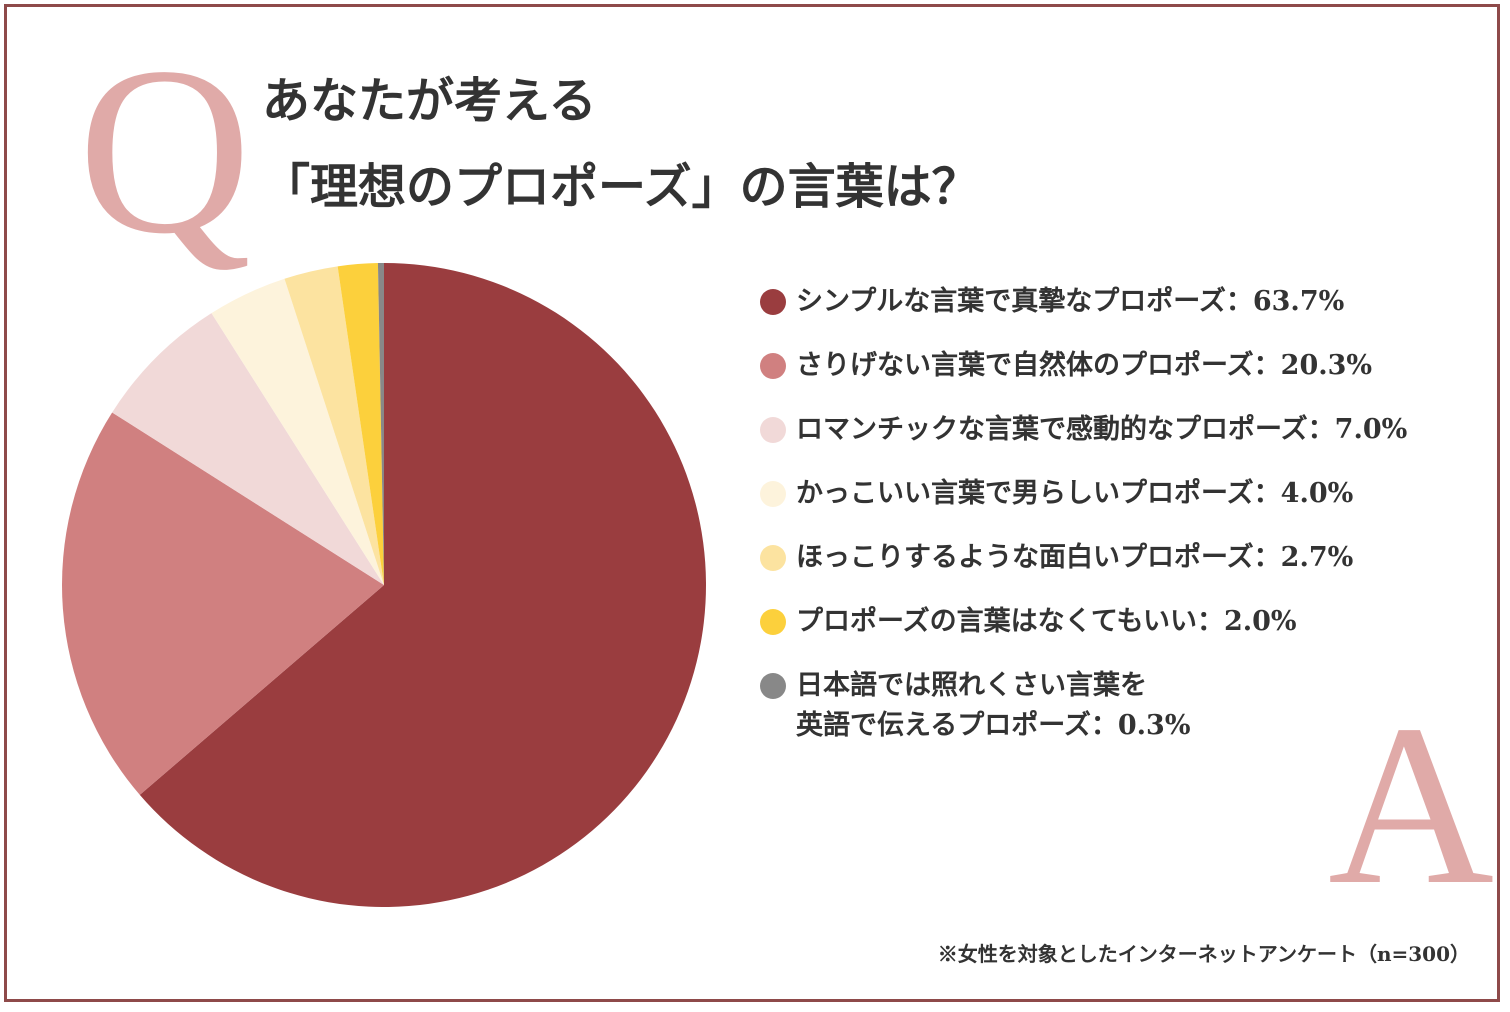 The width and height of the screenshot is (1510, 1012). I want to click on value-label: 7.0%, so click(1371, 429).